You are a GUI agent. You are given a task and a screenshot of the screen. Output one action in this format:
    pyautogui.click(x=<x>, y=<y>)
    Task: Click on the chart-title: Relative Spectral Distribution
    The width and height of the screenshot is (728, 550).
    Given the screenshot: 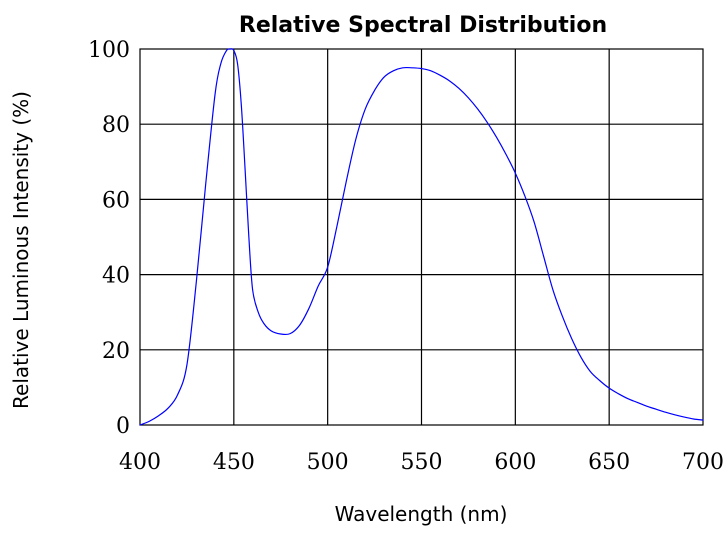 What is the action you would take?
    pyautogui.click(x=423, y=25)
    